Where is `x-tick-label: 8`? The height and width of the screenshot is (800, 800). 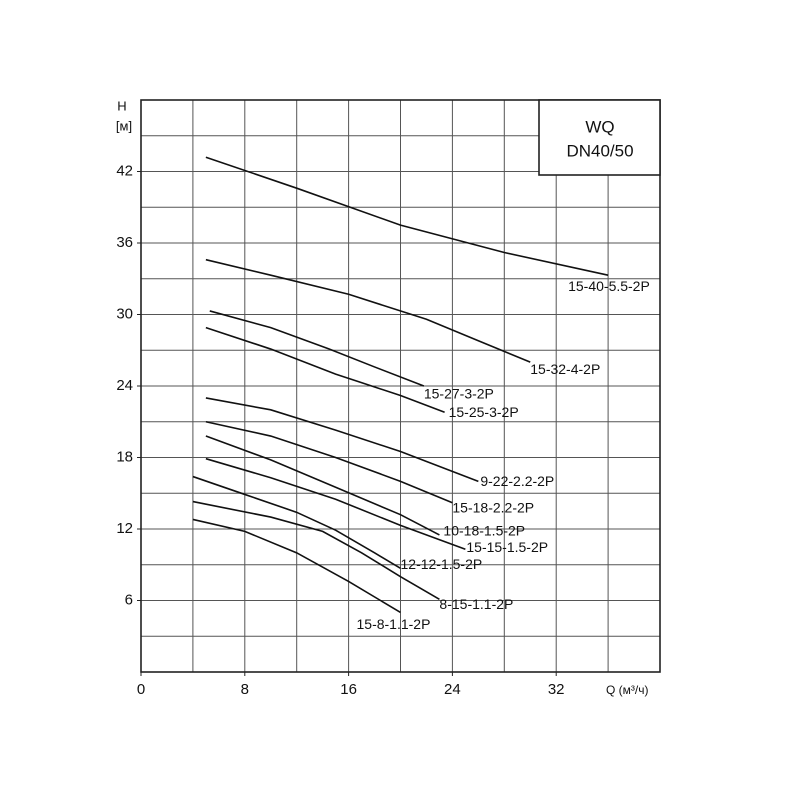 x-tick-label: 8 is located at coordinates (245, 689).